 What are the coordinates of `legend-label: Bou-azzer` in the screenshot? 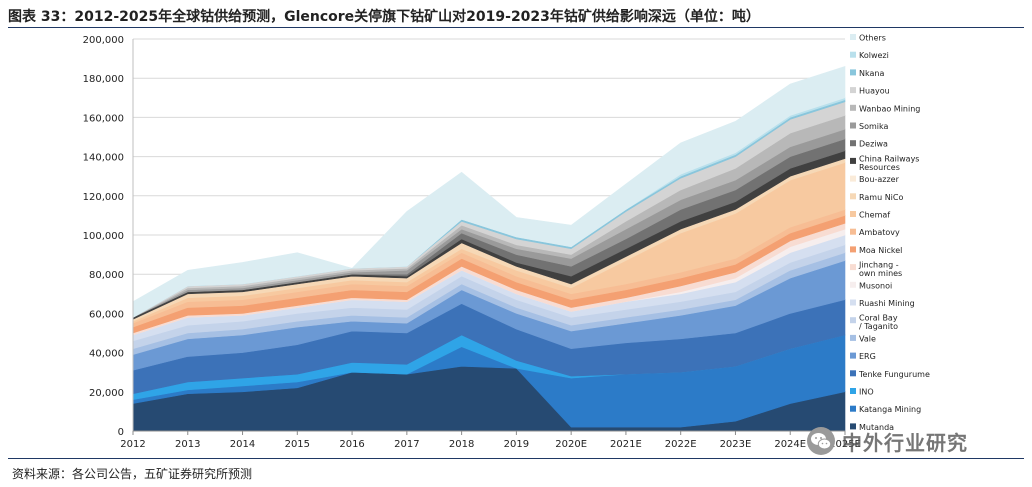 It's located at (879, 179).